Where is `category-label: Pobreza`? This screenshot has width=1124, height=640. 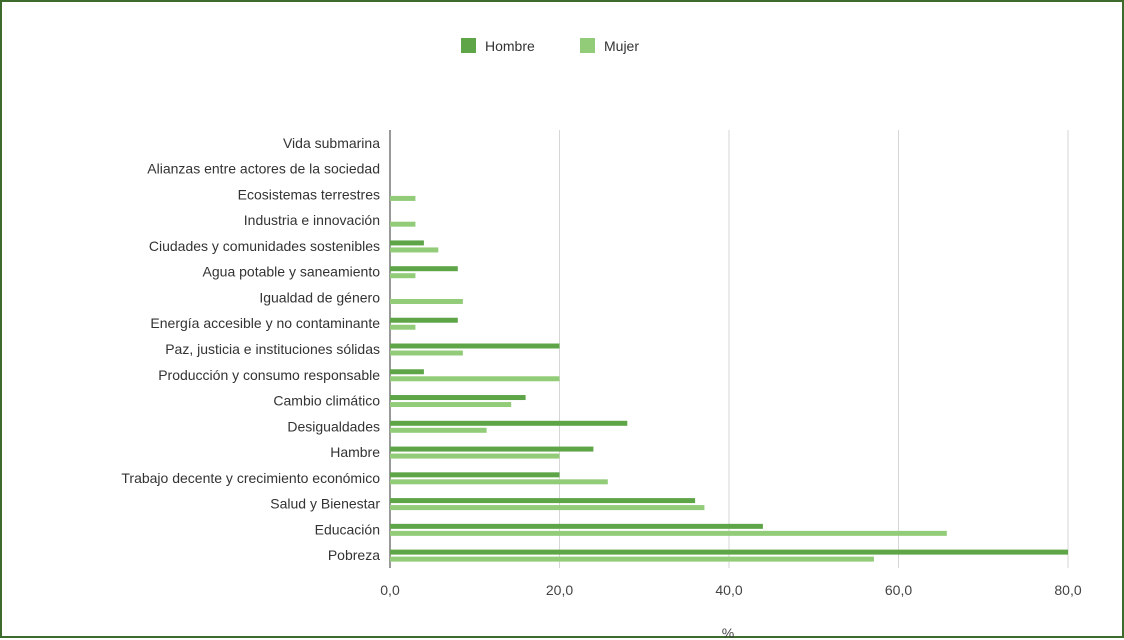 category-label: Pobreza is located at coordinates (354, 555).